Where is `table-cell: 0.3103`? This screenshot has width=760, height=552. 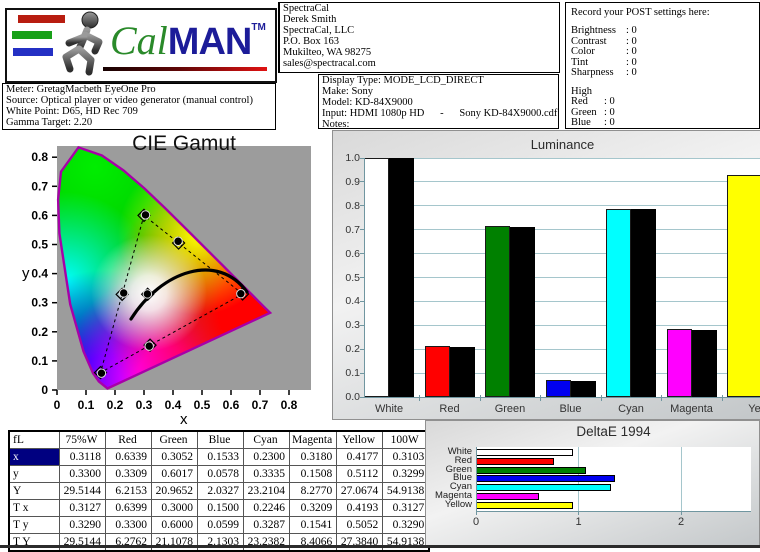 table-cell: 0.3103 is located at coordinates (406, 457).